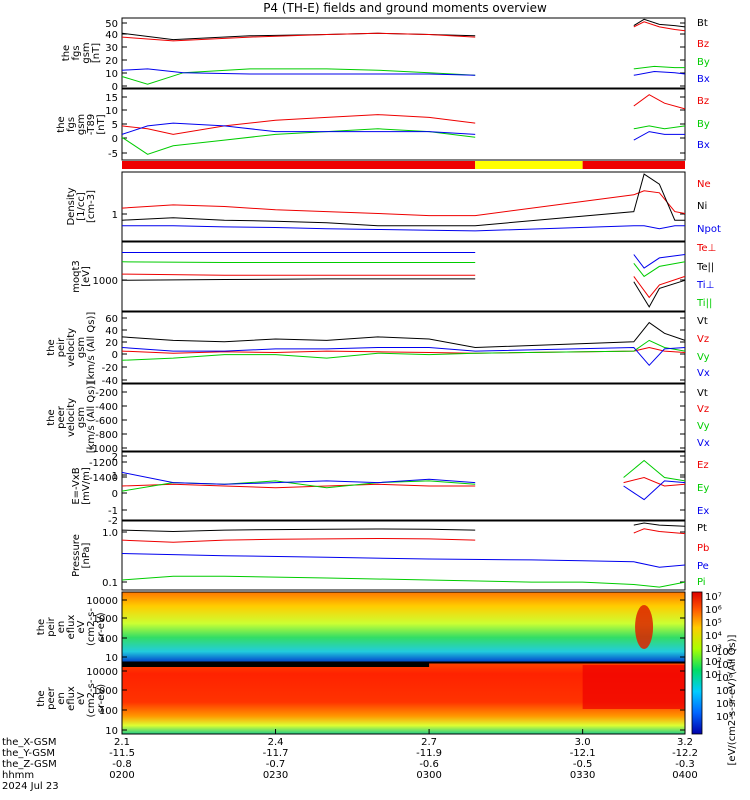 This screenshot has width=750, height=800. I want to click on footer-row-value: 0300, so click(428, 775).